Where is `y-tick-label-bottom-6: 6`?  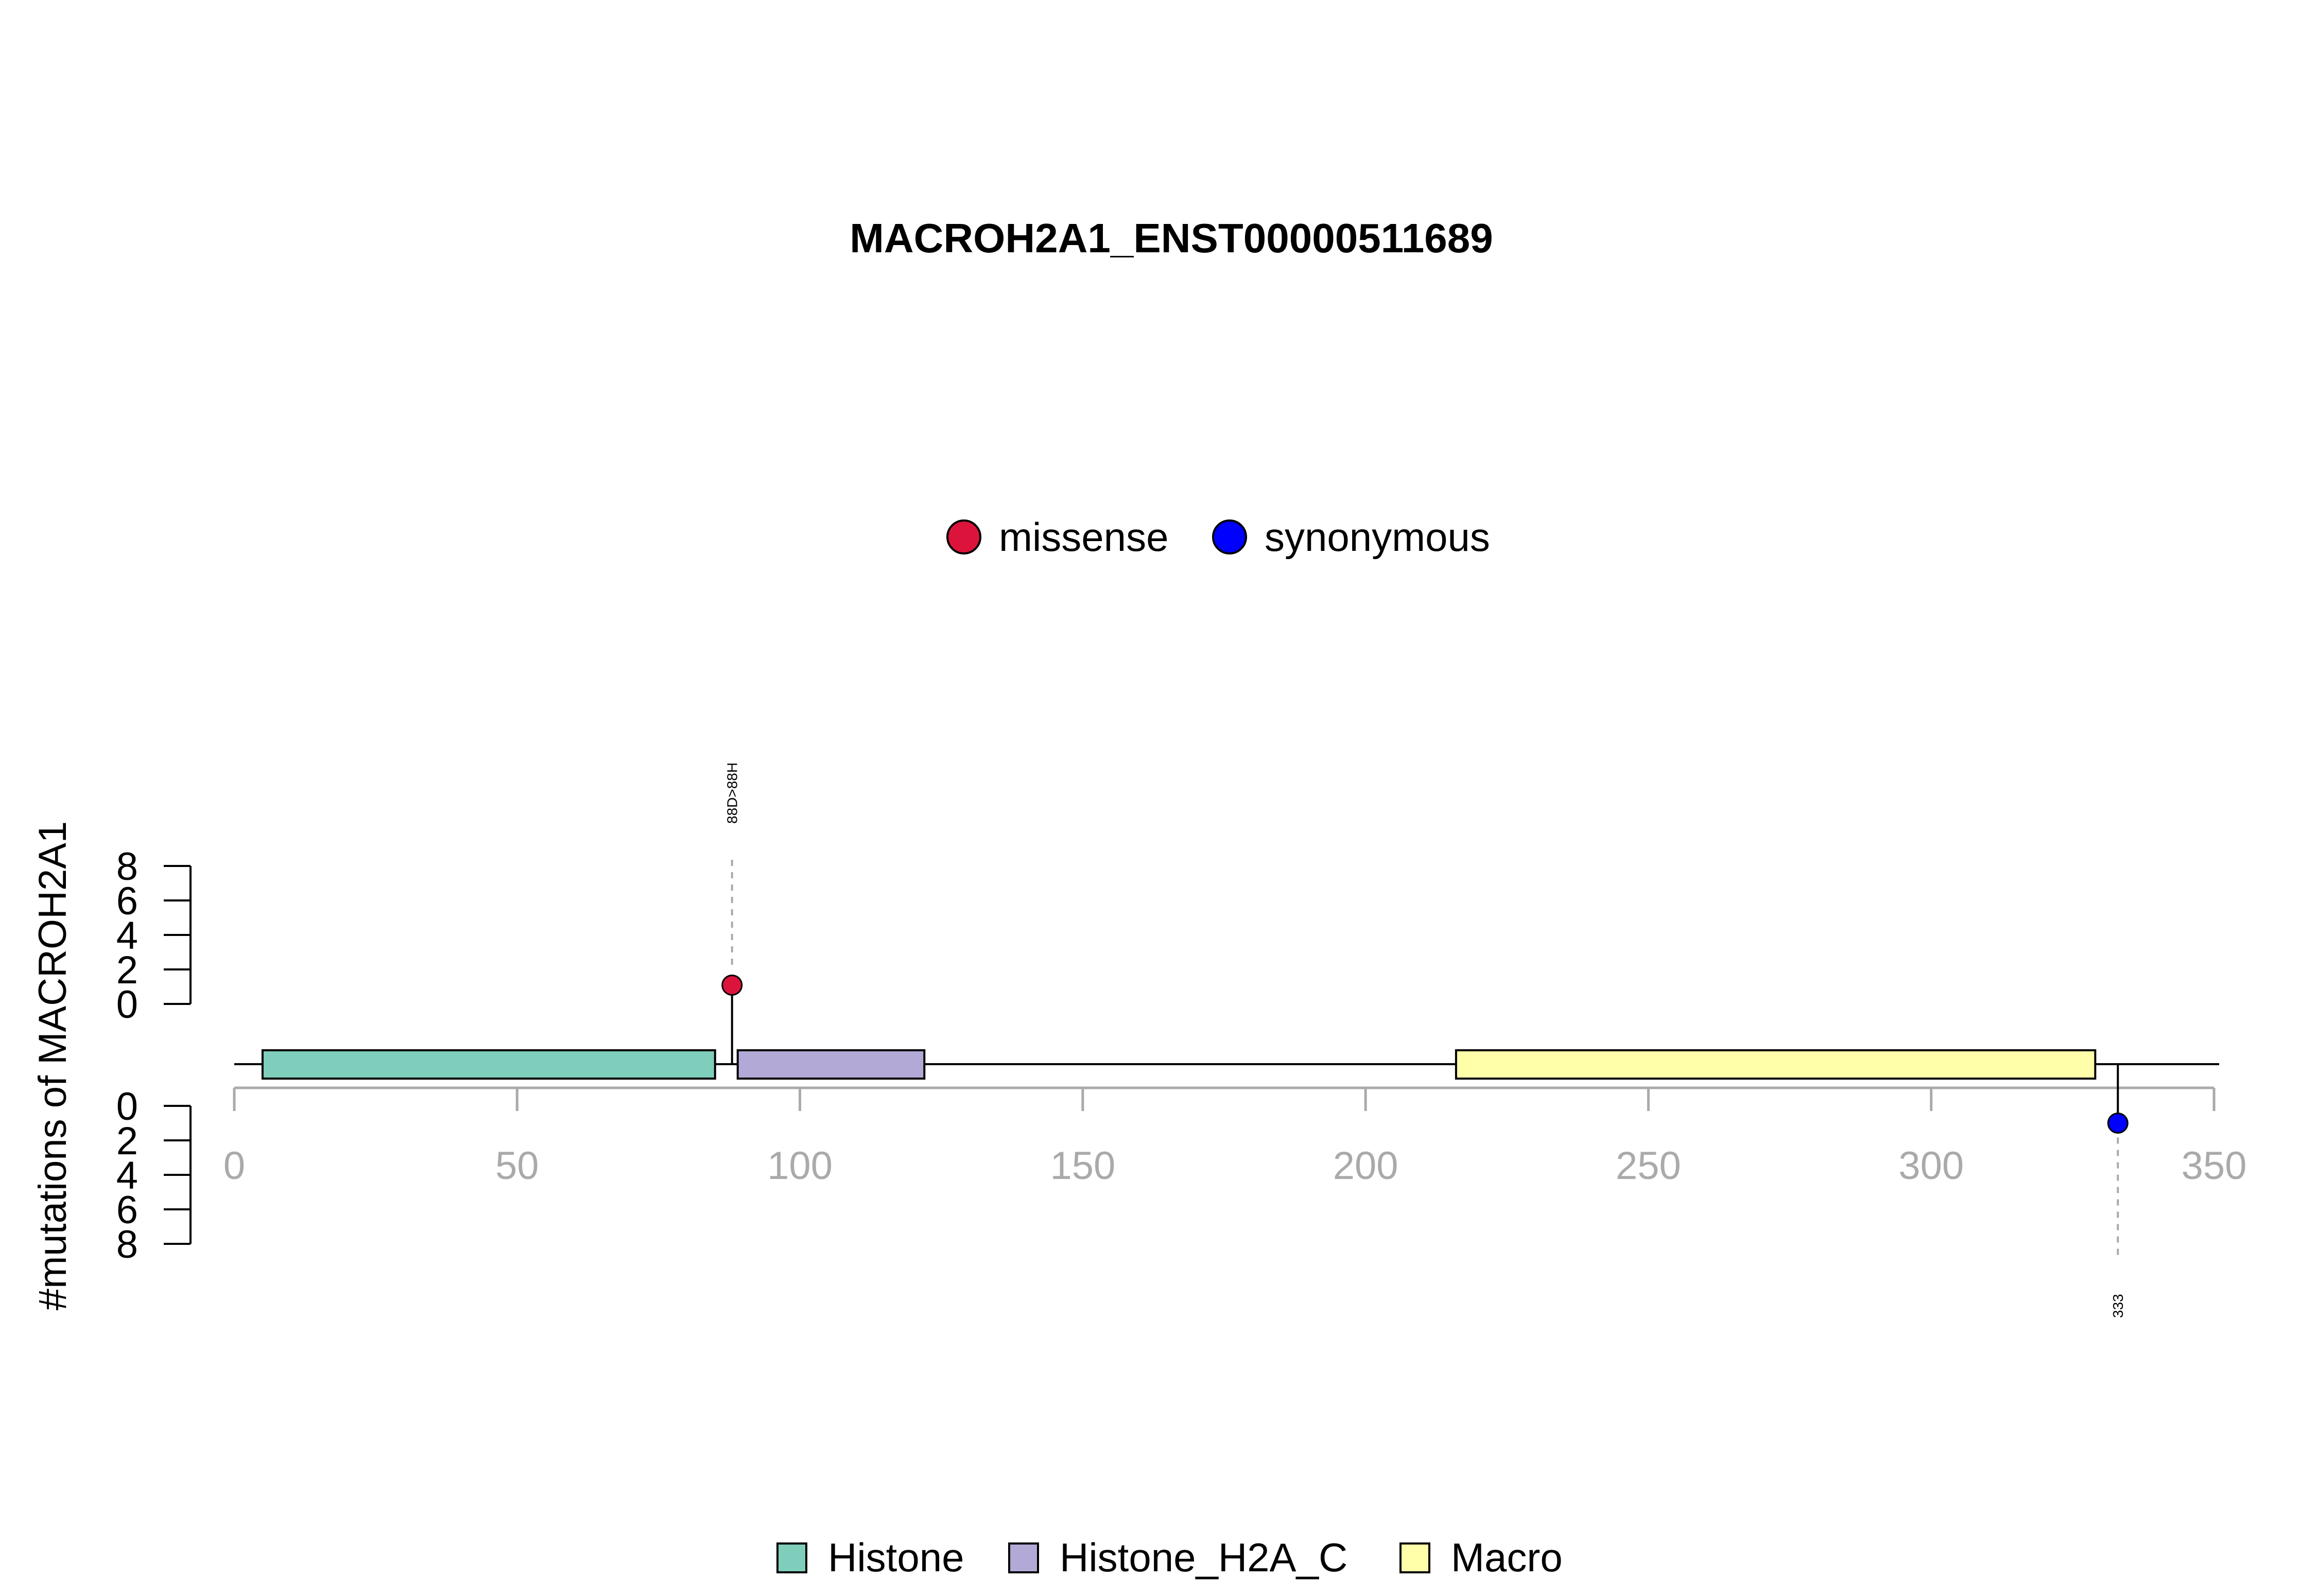 y-tick-label-bottom-6: 6 is located at coordinates (127, 1210).